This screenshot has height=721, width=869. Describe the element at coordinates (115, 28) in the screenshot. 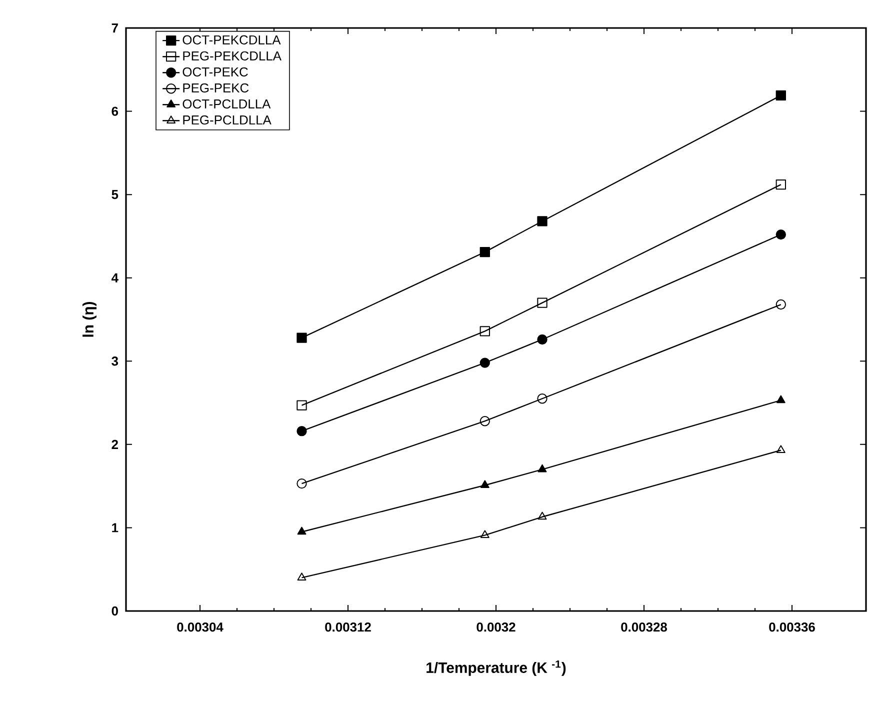

I see `y-tick-label: 7` at that location.